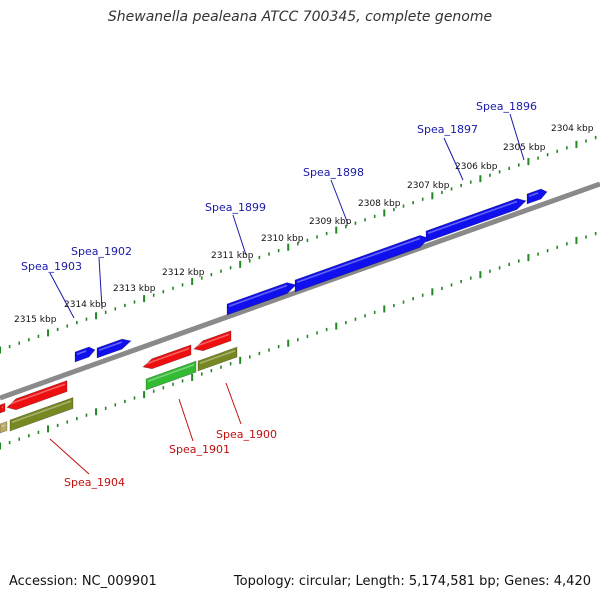 Image resolution: width=600 pixels, height=600 pixels. I want to click on gene-spea-1902, so click(114, 348).